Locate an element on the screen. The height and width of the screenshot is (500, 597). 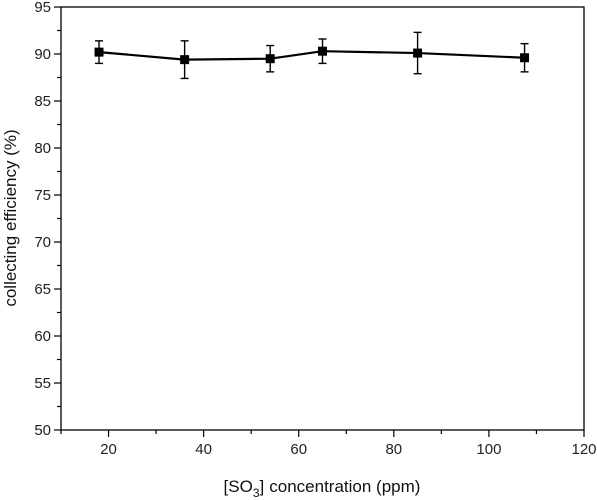
y-tick-label: 50 is located at coordinates (42, 430).